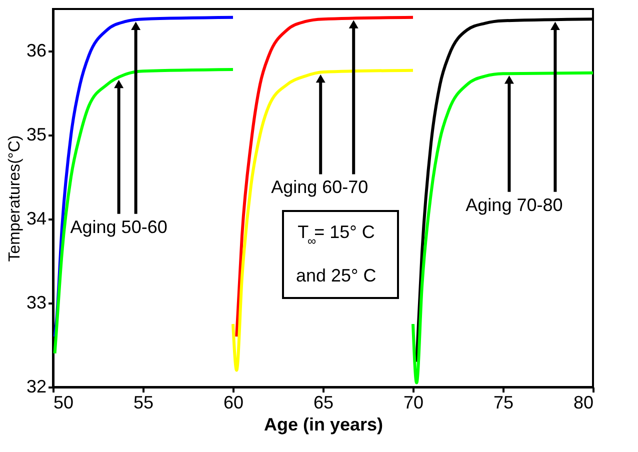 The height and width of the screenshot is (452, 638). Describe the element at coordinates (36, 218) in the screenshot. I see `y-tick-label: 34` at that location.